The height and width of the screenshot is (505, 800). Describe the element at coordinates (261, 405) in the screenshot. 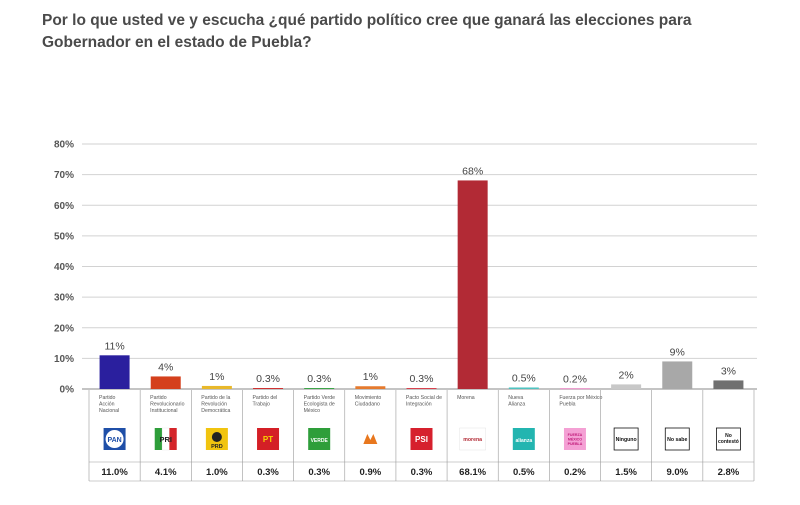

I see `category-label: Trabajo` at that location.